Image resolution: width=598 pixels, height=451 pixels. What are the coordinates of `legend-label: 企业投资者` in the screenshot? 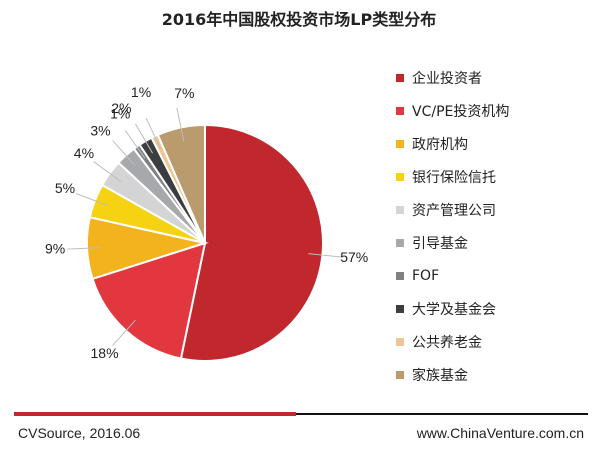 It's located at (447, 78).